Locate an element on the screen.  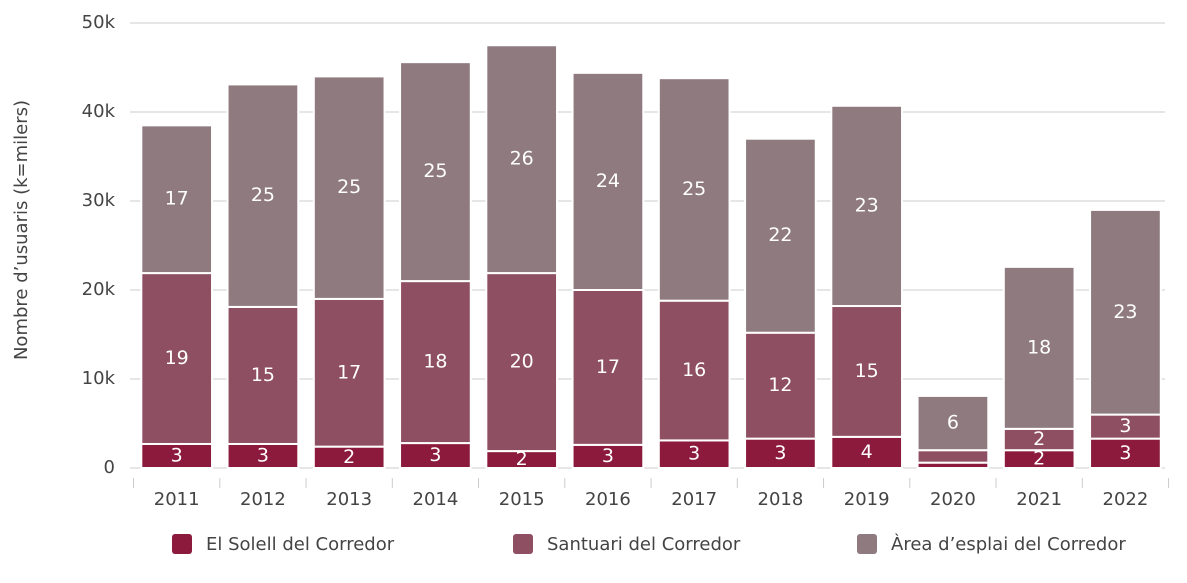
y-tick-label: 30k is located at coordinates (99, 200).